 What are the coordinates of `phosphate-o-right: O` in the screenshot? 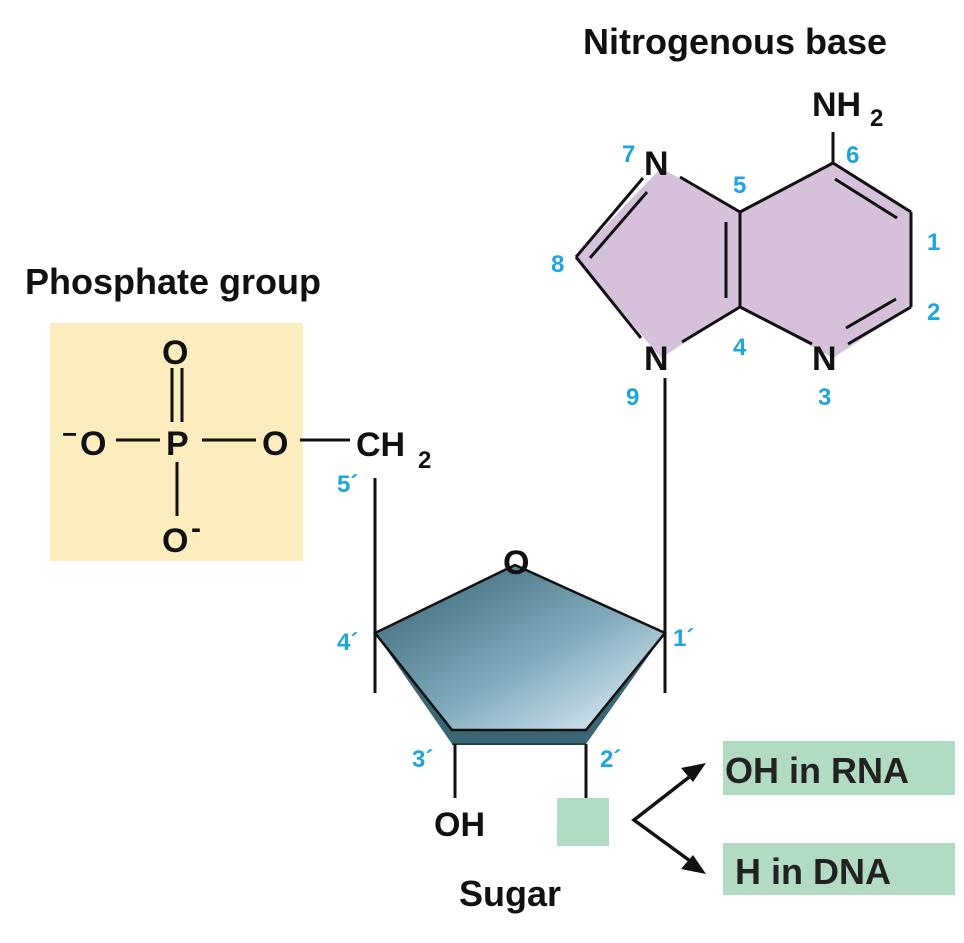 It's located at (275, 444).